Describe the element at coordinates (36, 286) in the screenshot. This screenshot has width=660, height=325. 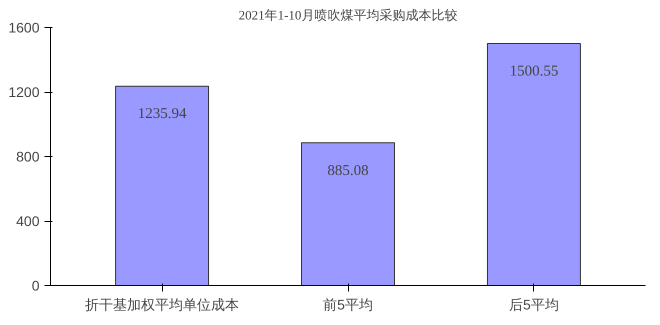
I see `y-tick-label: 0` at that location.